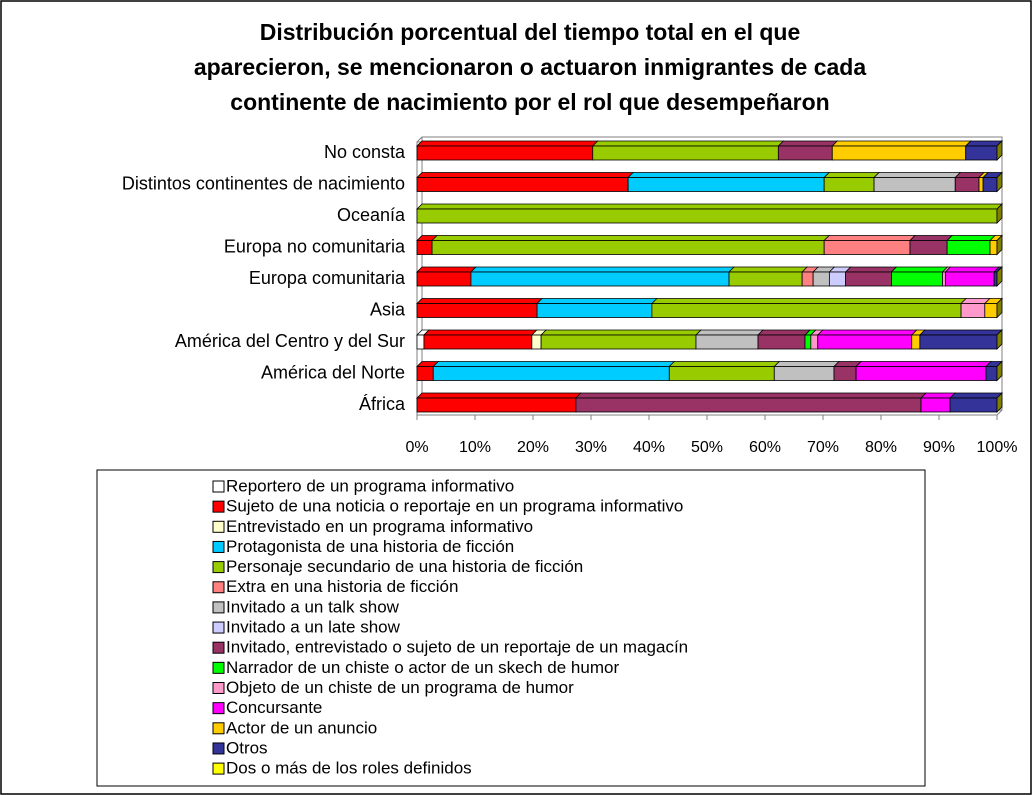  What do you see at coordinates (247, 747) in the screenshot?
I see `legend-label: Otros` at bounding box center [247, 747].